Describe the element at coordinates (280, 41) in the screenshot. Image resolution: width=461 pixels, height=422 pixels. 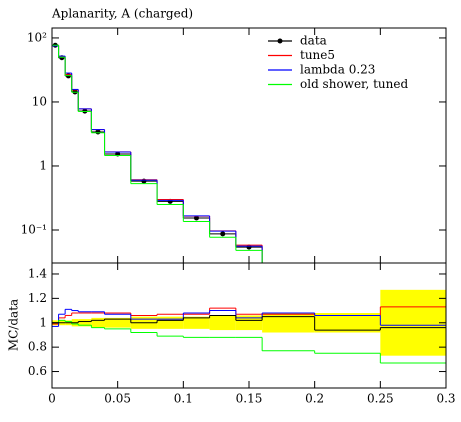
I see `legend-marker` at that location.